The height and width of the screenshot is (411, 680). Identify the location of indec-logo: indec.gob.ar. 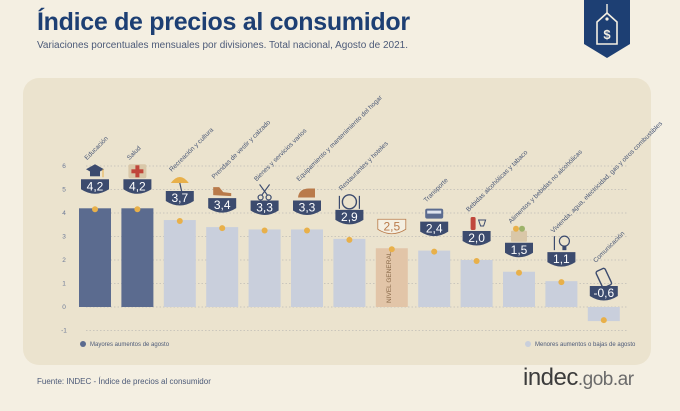
(578, 378).